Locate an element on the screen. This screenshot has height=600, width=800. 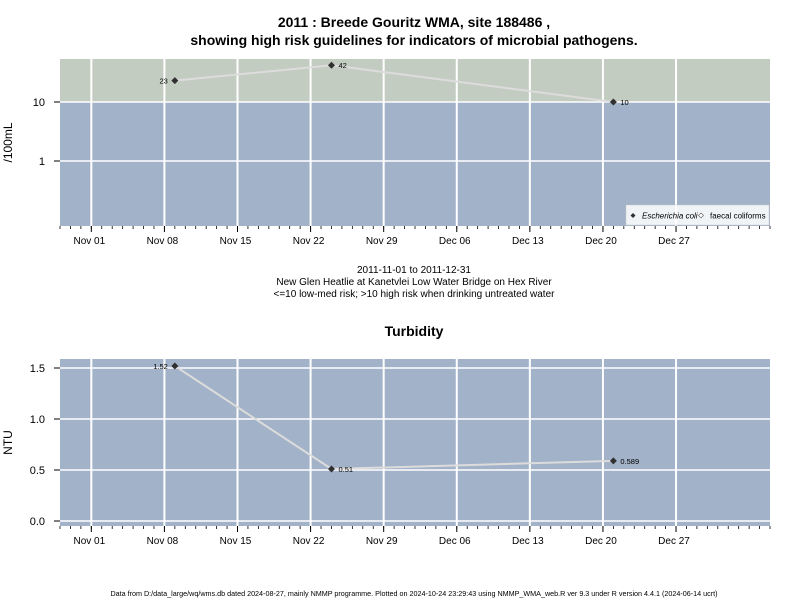
legend-entry-ecoli: Escherichia coli is located at coordinates (670, 216).